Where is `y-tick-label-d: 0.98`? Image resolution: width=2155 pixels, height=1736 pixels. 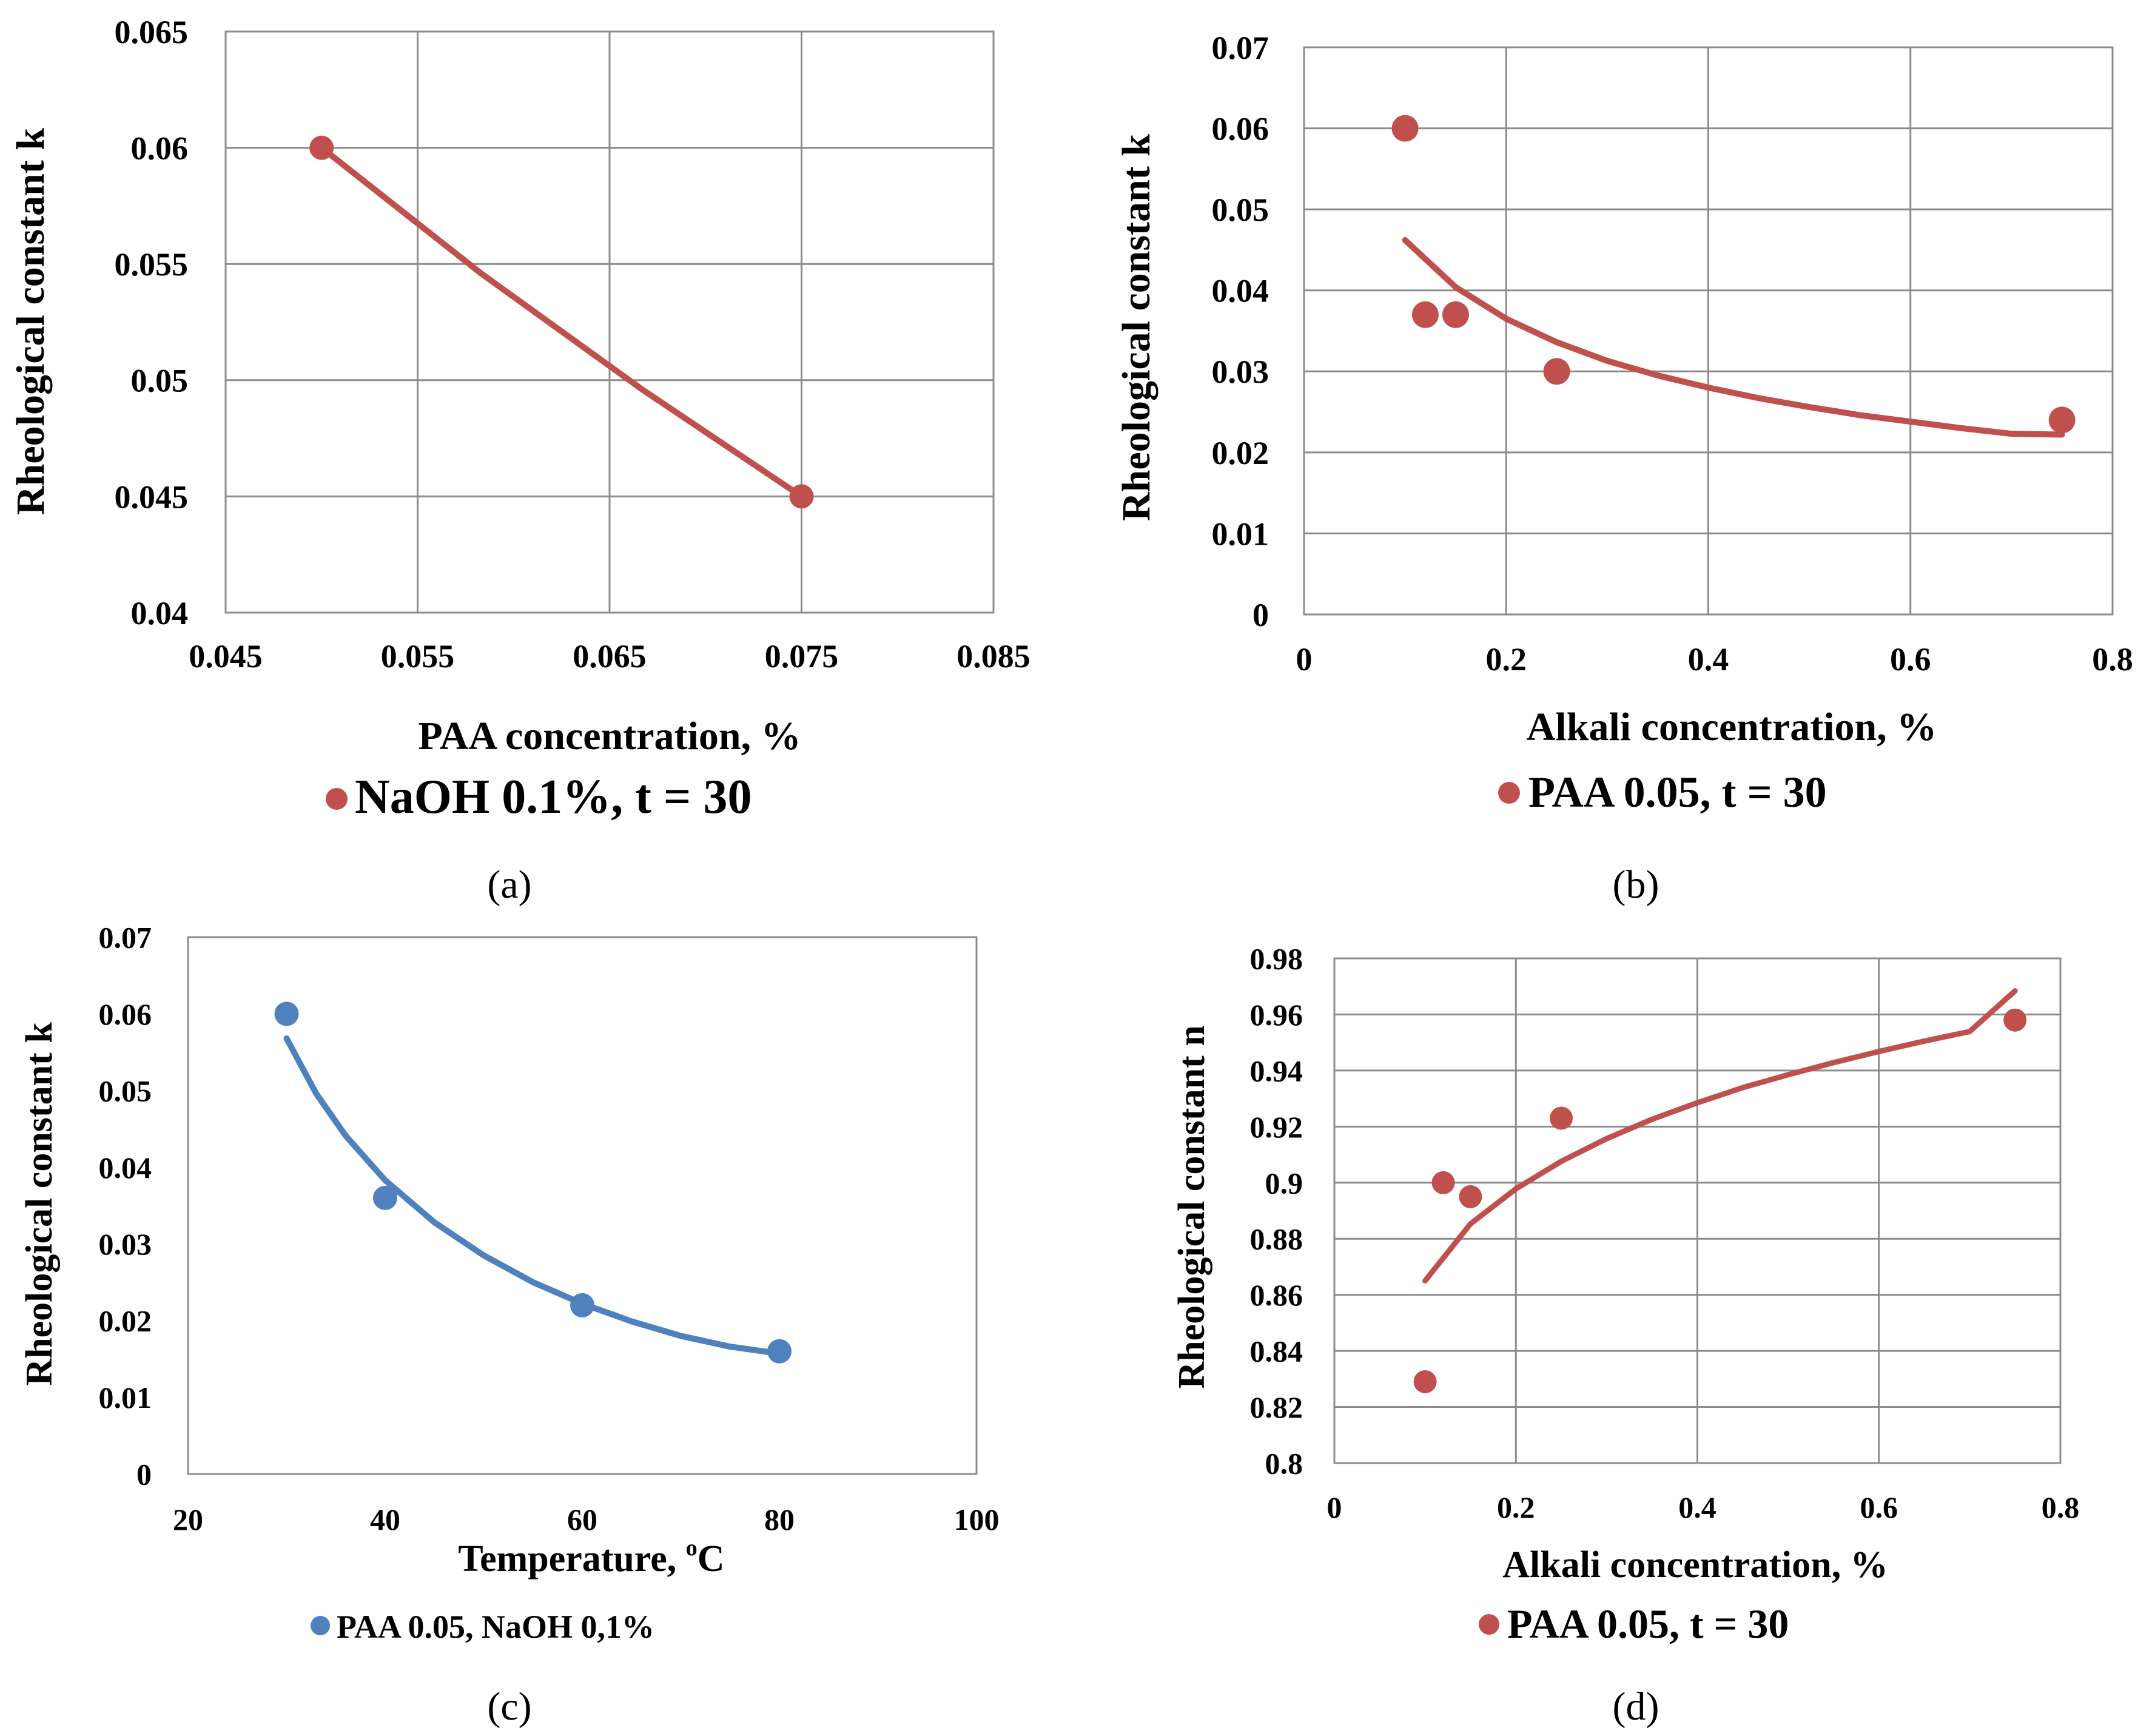 y-tick-label-d: 0.98 is located at coordinates (1276, 959).